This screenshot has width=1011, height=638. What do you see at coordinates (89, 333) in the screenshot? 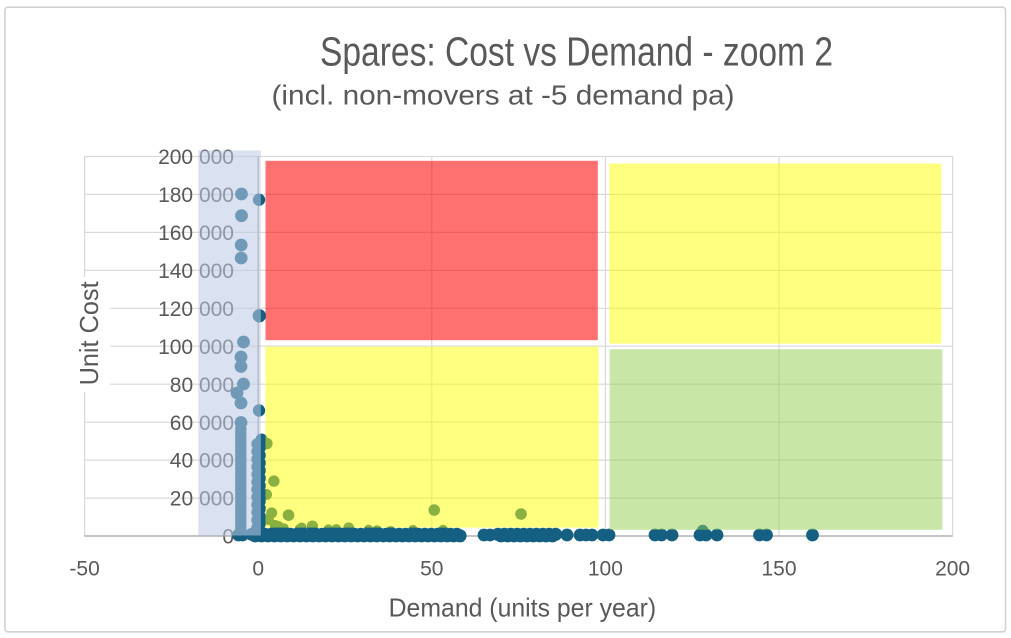
I see `svg-text: Unit Cost` at bounding box center [89, 333].